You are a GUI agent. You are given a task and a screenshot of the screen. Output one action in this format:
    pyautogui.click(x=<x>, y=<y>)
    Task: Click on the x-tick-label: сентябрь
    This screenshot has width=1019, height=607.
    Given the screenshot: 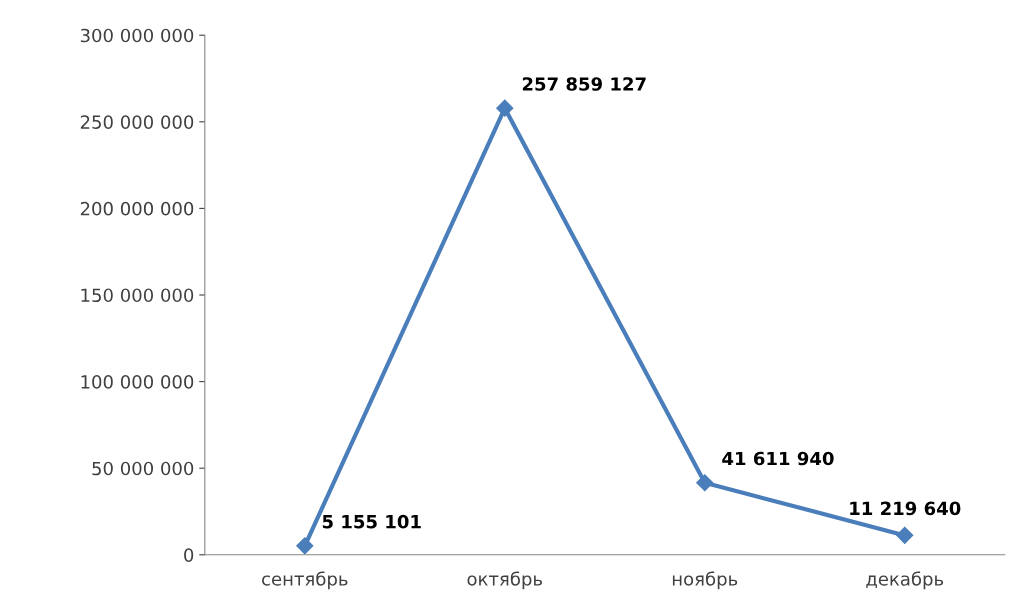 What is the action you would take?
    pyautogui.click(x=305, y=580)
    